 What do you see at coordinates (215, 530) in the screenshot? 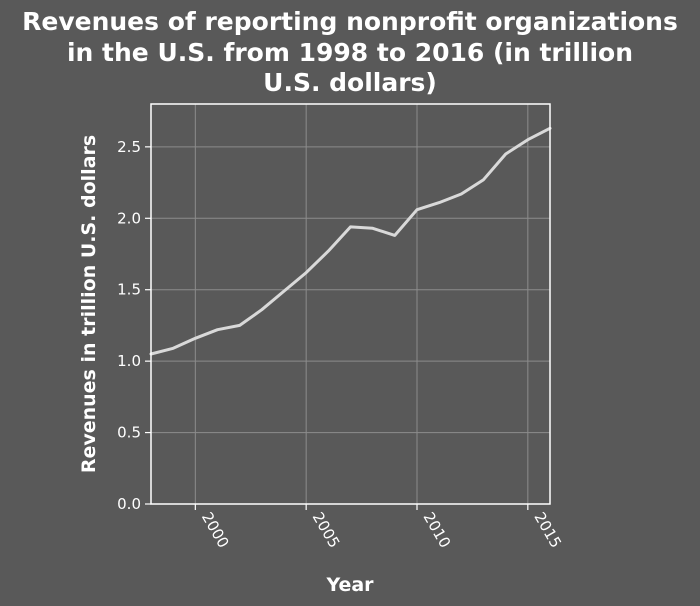
I see `x-tick-label: 2000` at bounding box center [215, 530].